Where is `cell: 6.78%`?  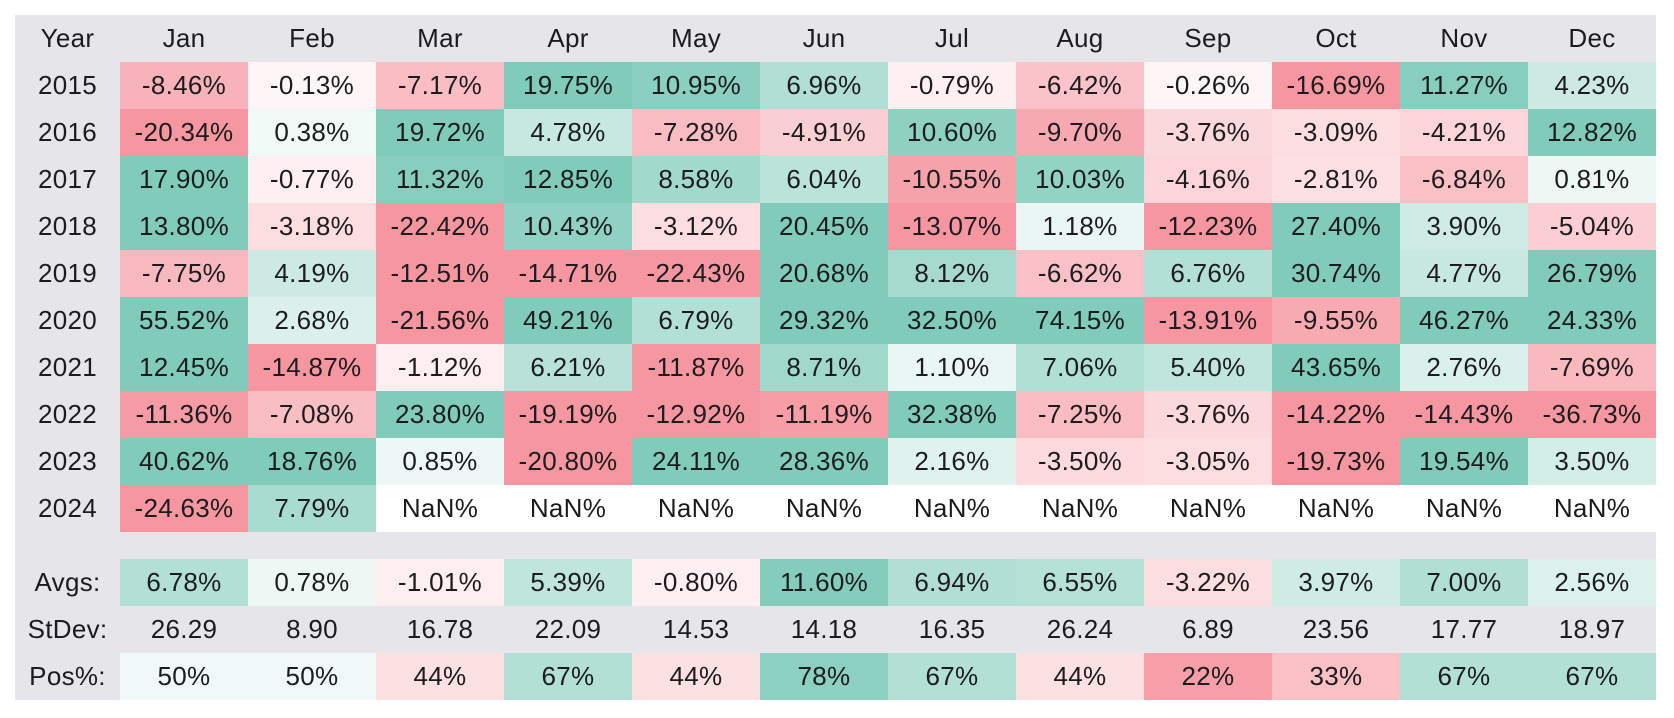
cell: 6.78% is located at coordinates (184, 582).